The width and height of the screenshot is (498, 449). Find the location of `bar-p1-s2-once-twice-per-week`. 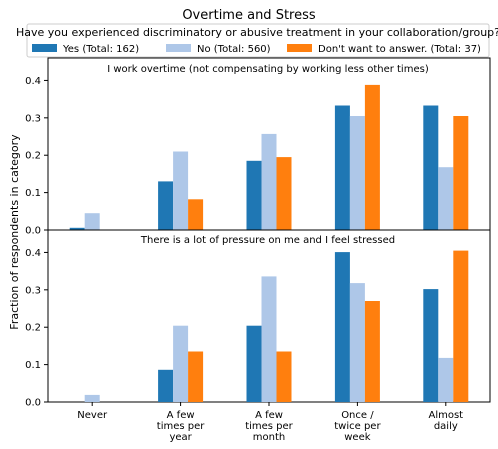

bar-p1-s2-once-twice-per-week is located at coordinates (357, 173).